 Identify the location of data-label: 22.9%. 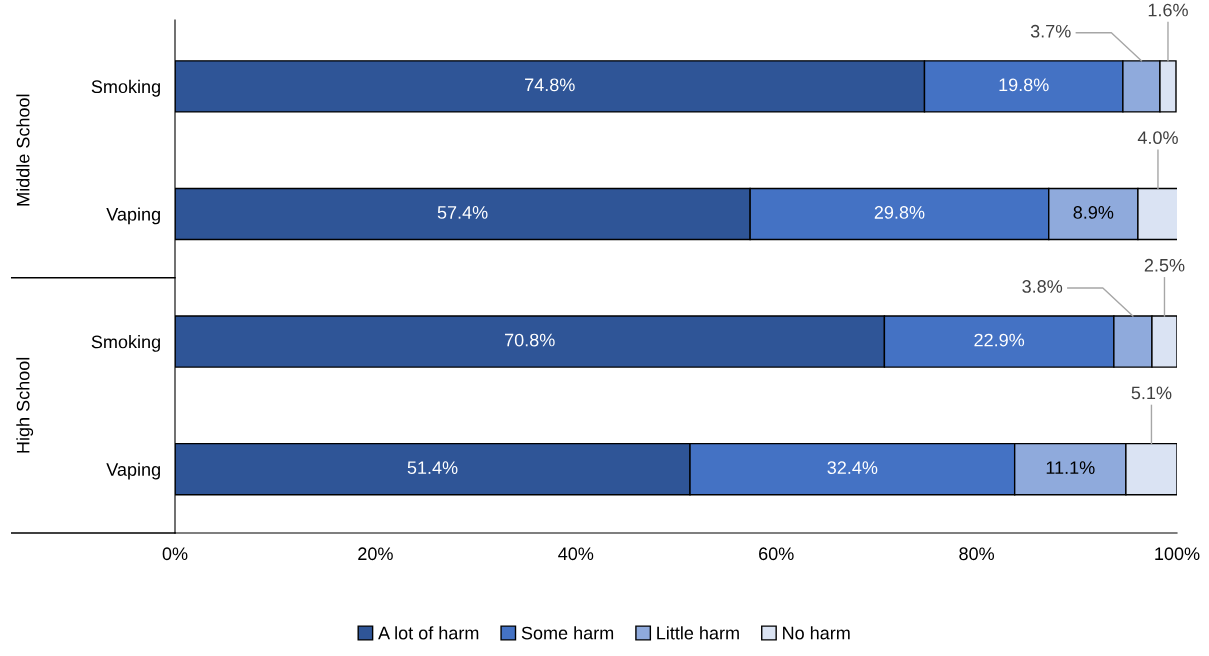
(999, 340).